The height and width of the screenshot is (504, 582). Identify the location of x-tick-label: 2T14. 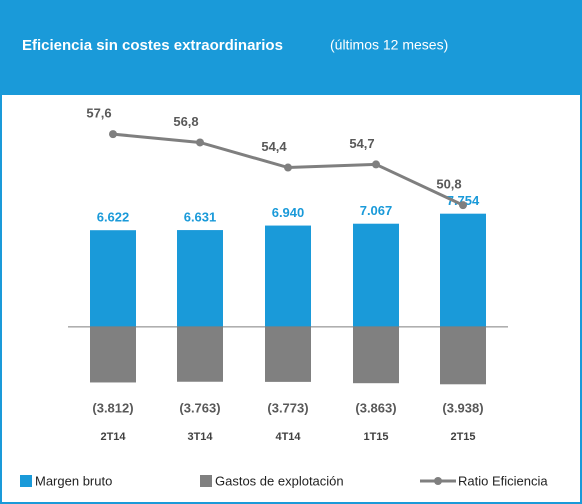
(113, 437).